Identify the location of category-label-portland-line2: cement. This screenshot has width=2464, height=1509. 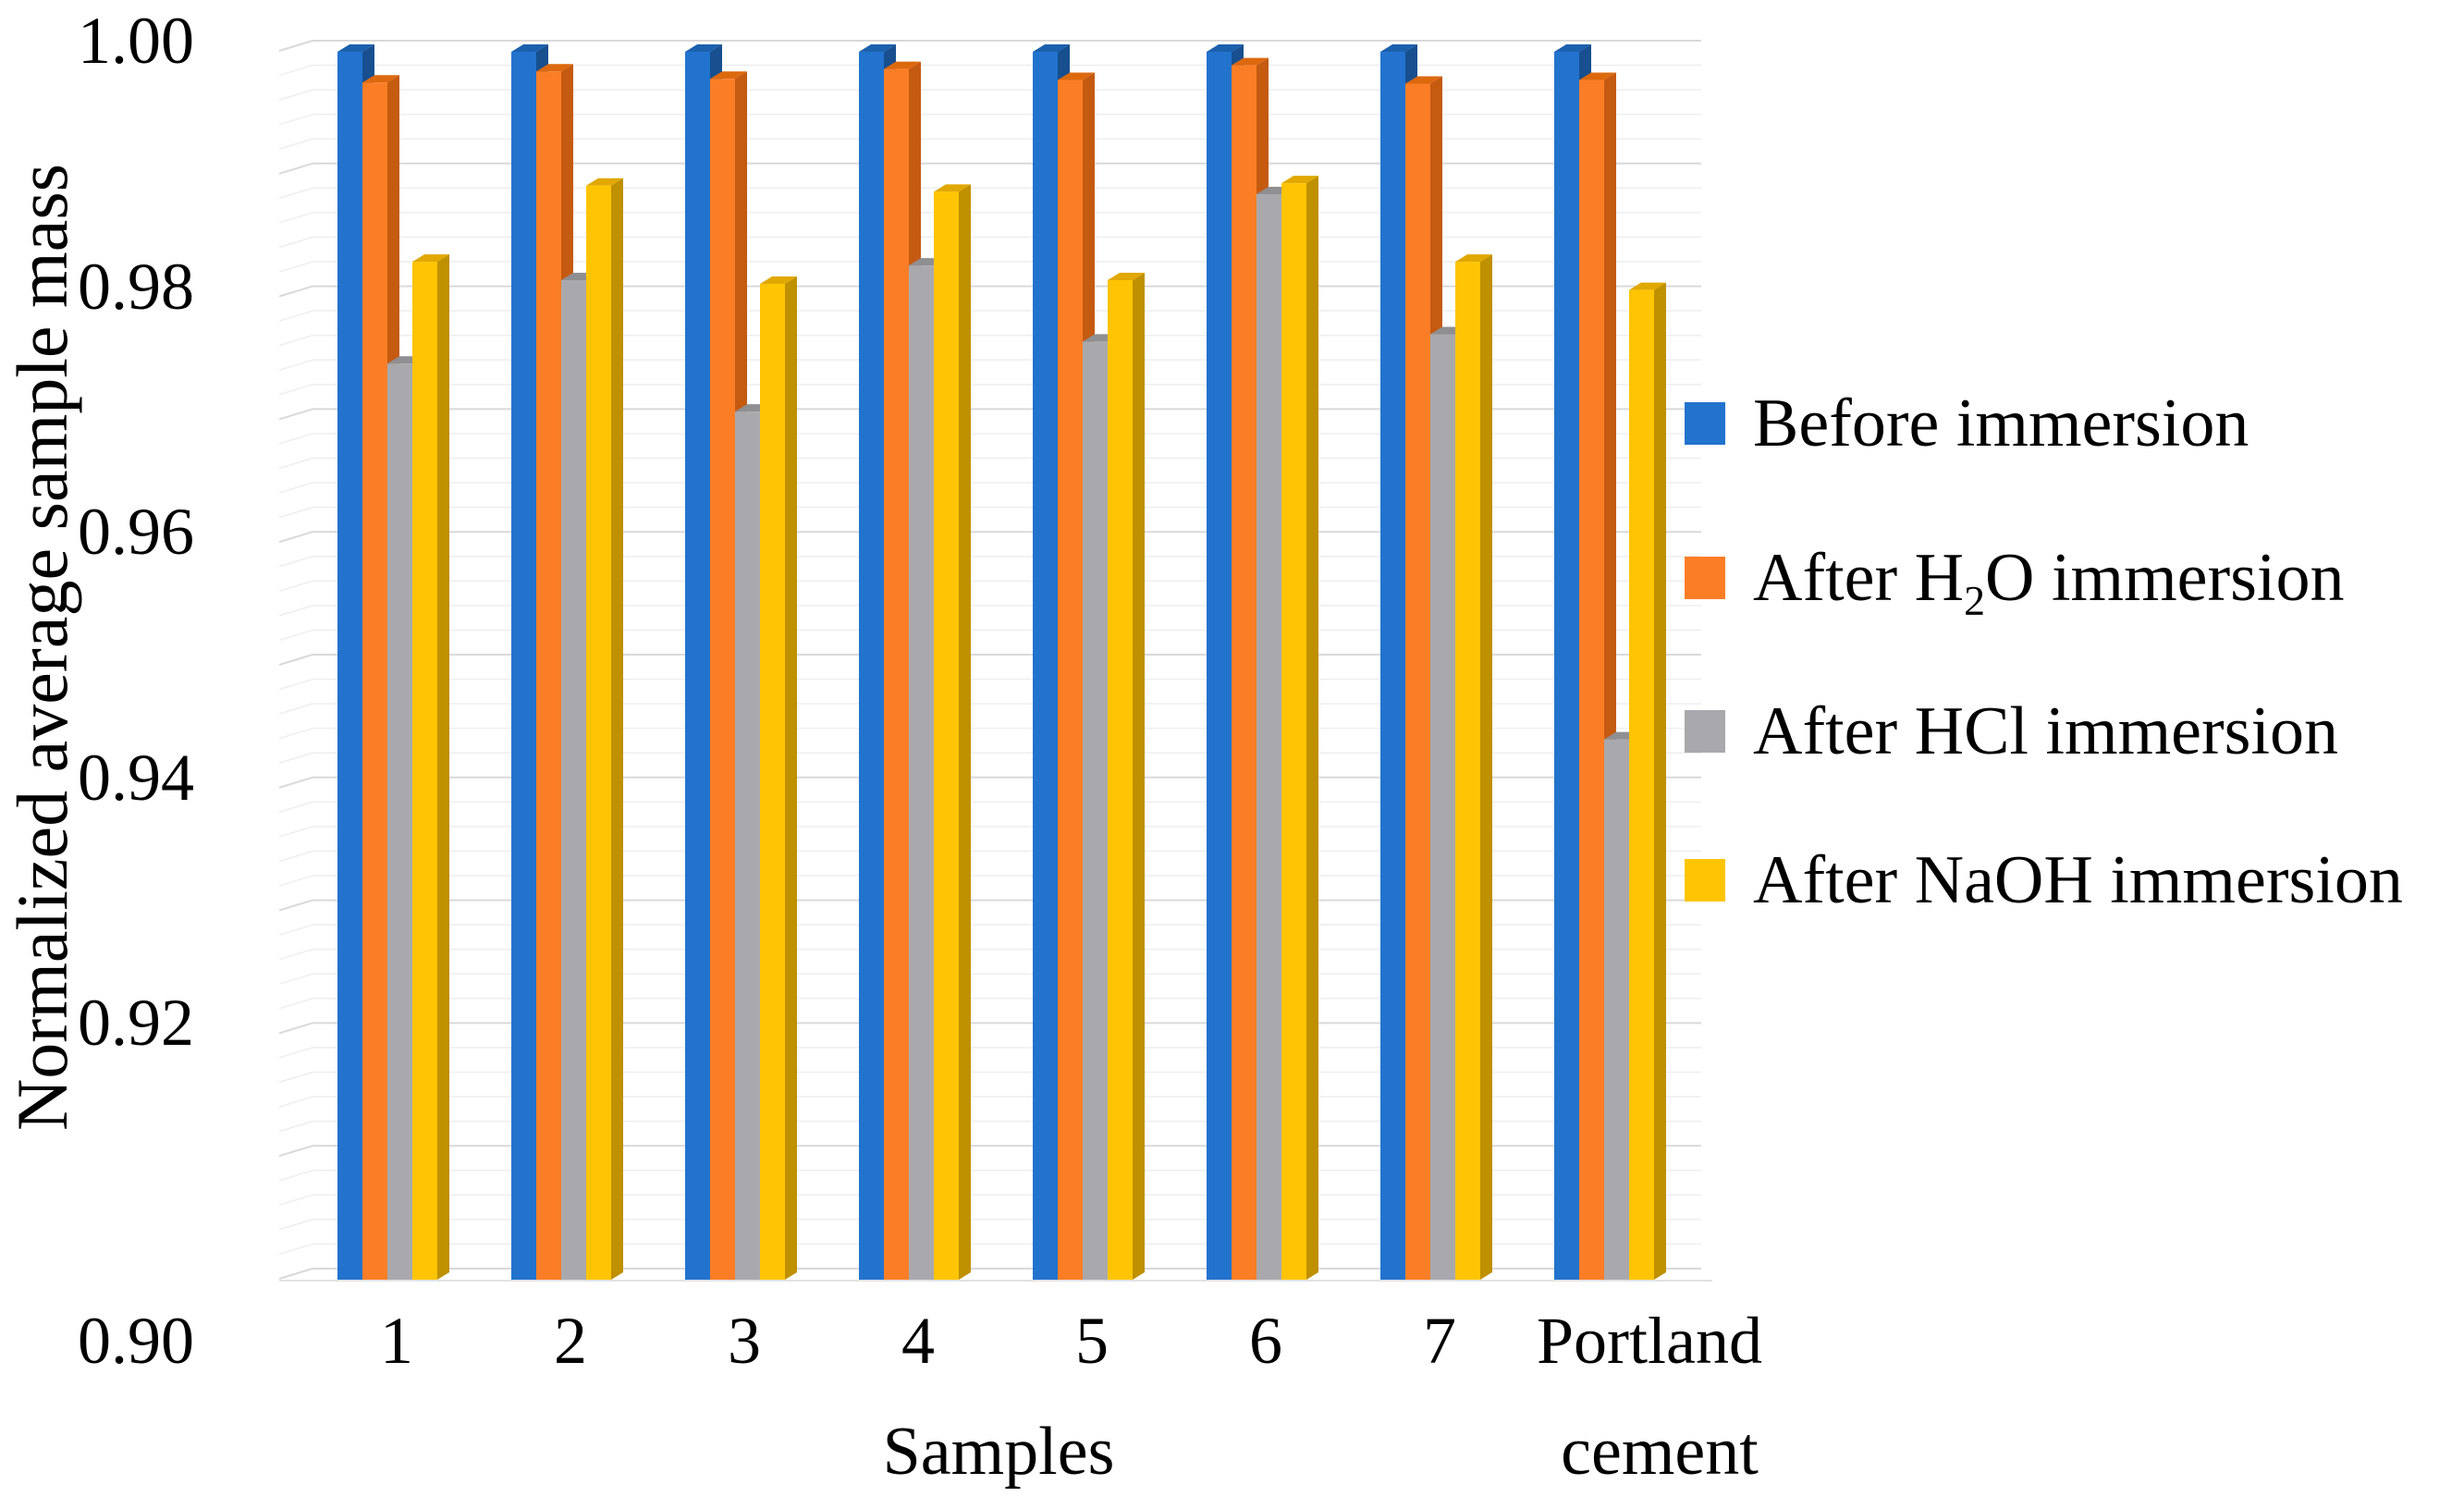
(1660, 1452).